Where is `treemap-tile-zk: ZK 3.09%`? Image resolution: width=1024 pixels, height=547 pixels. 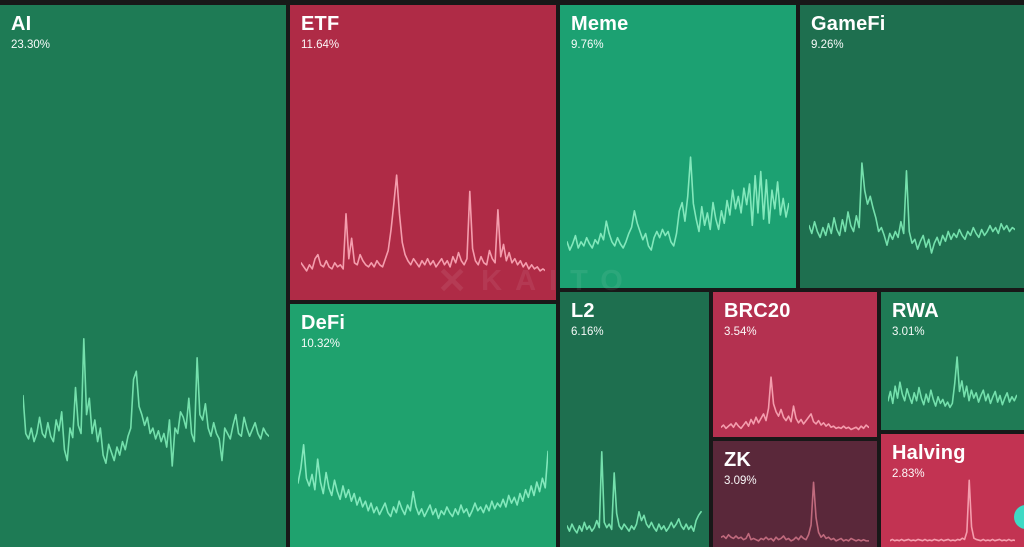
treemap-tile-zk: ZK 3.09% is located at coordinates (795, 494).